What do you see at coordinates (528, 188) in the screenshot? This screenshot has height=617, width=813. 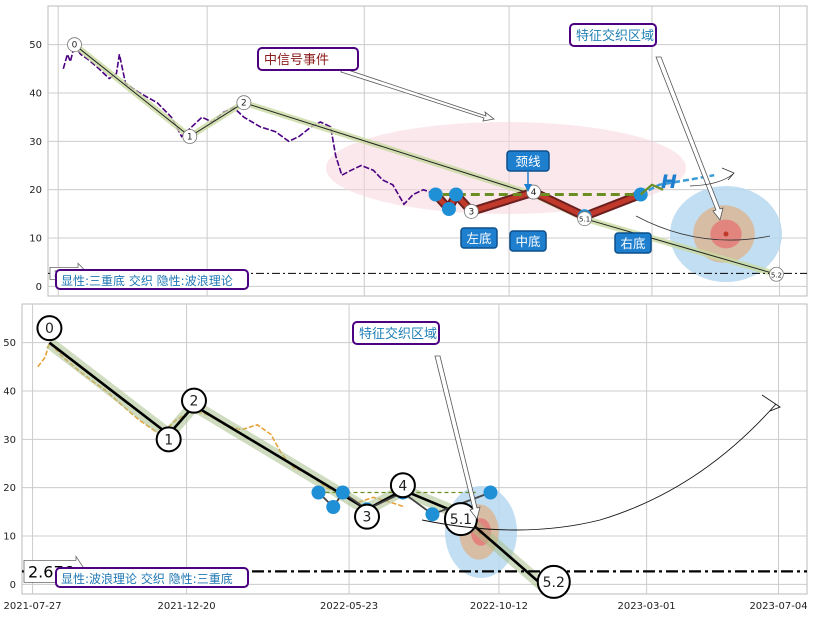 I see `neckline-pointer-head` at bounding box center [528, 188].